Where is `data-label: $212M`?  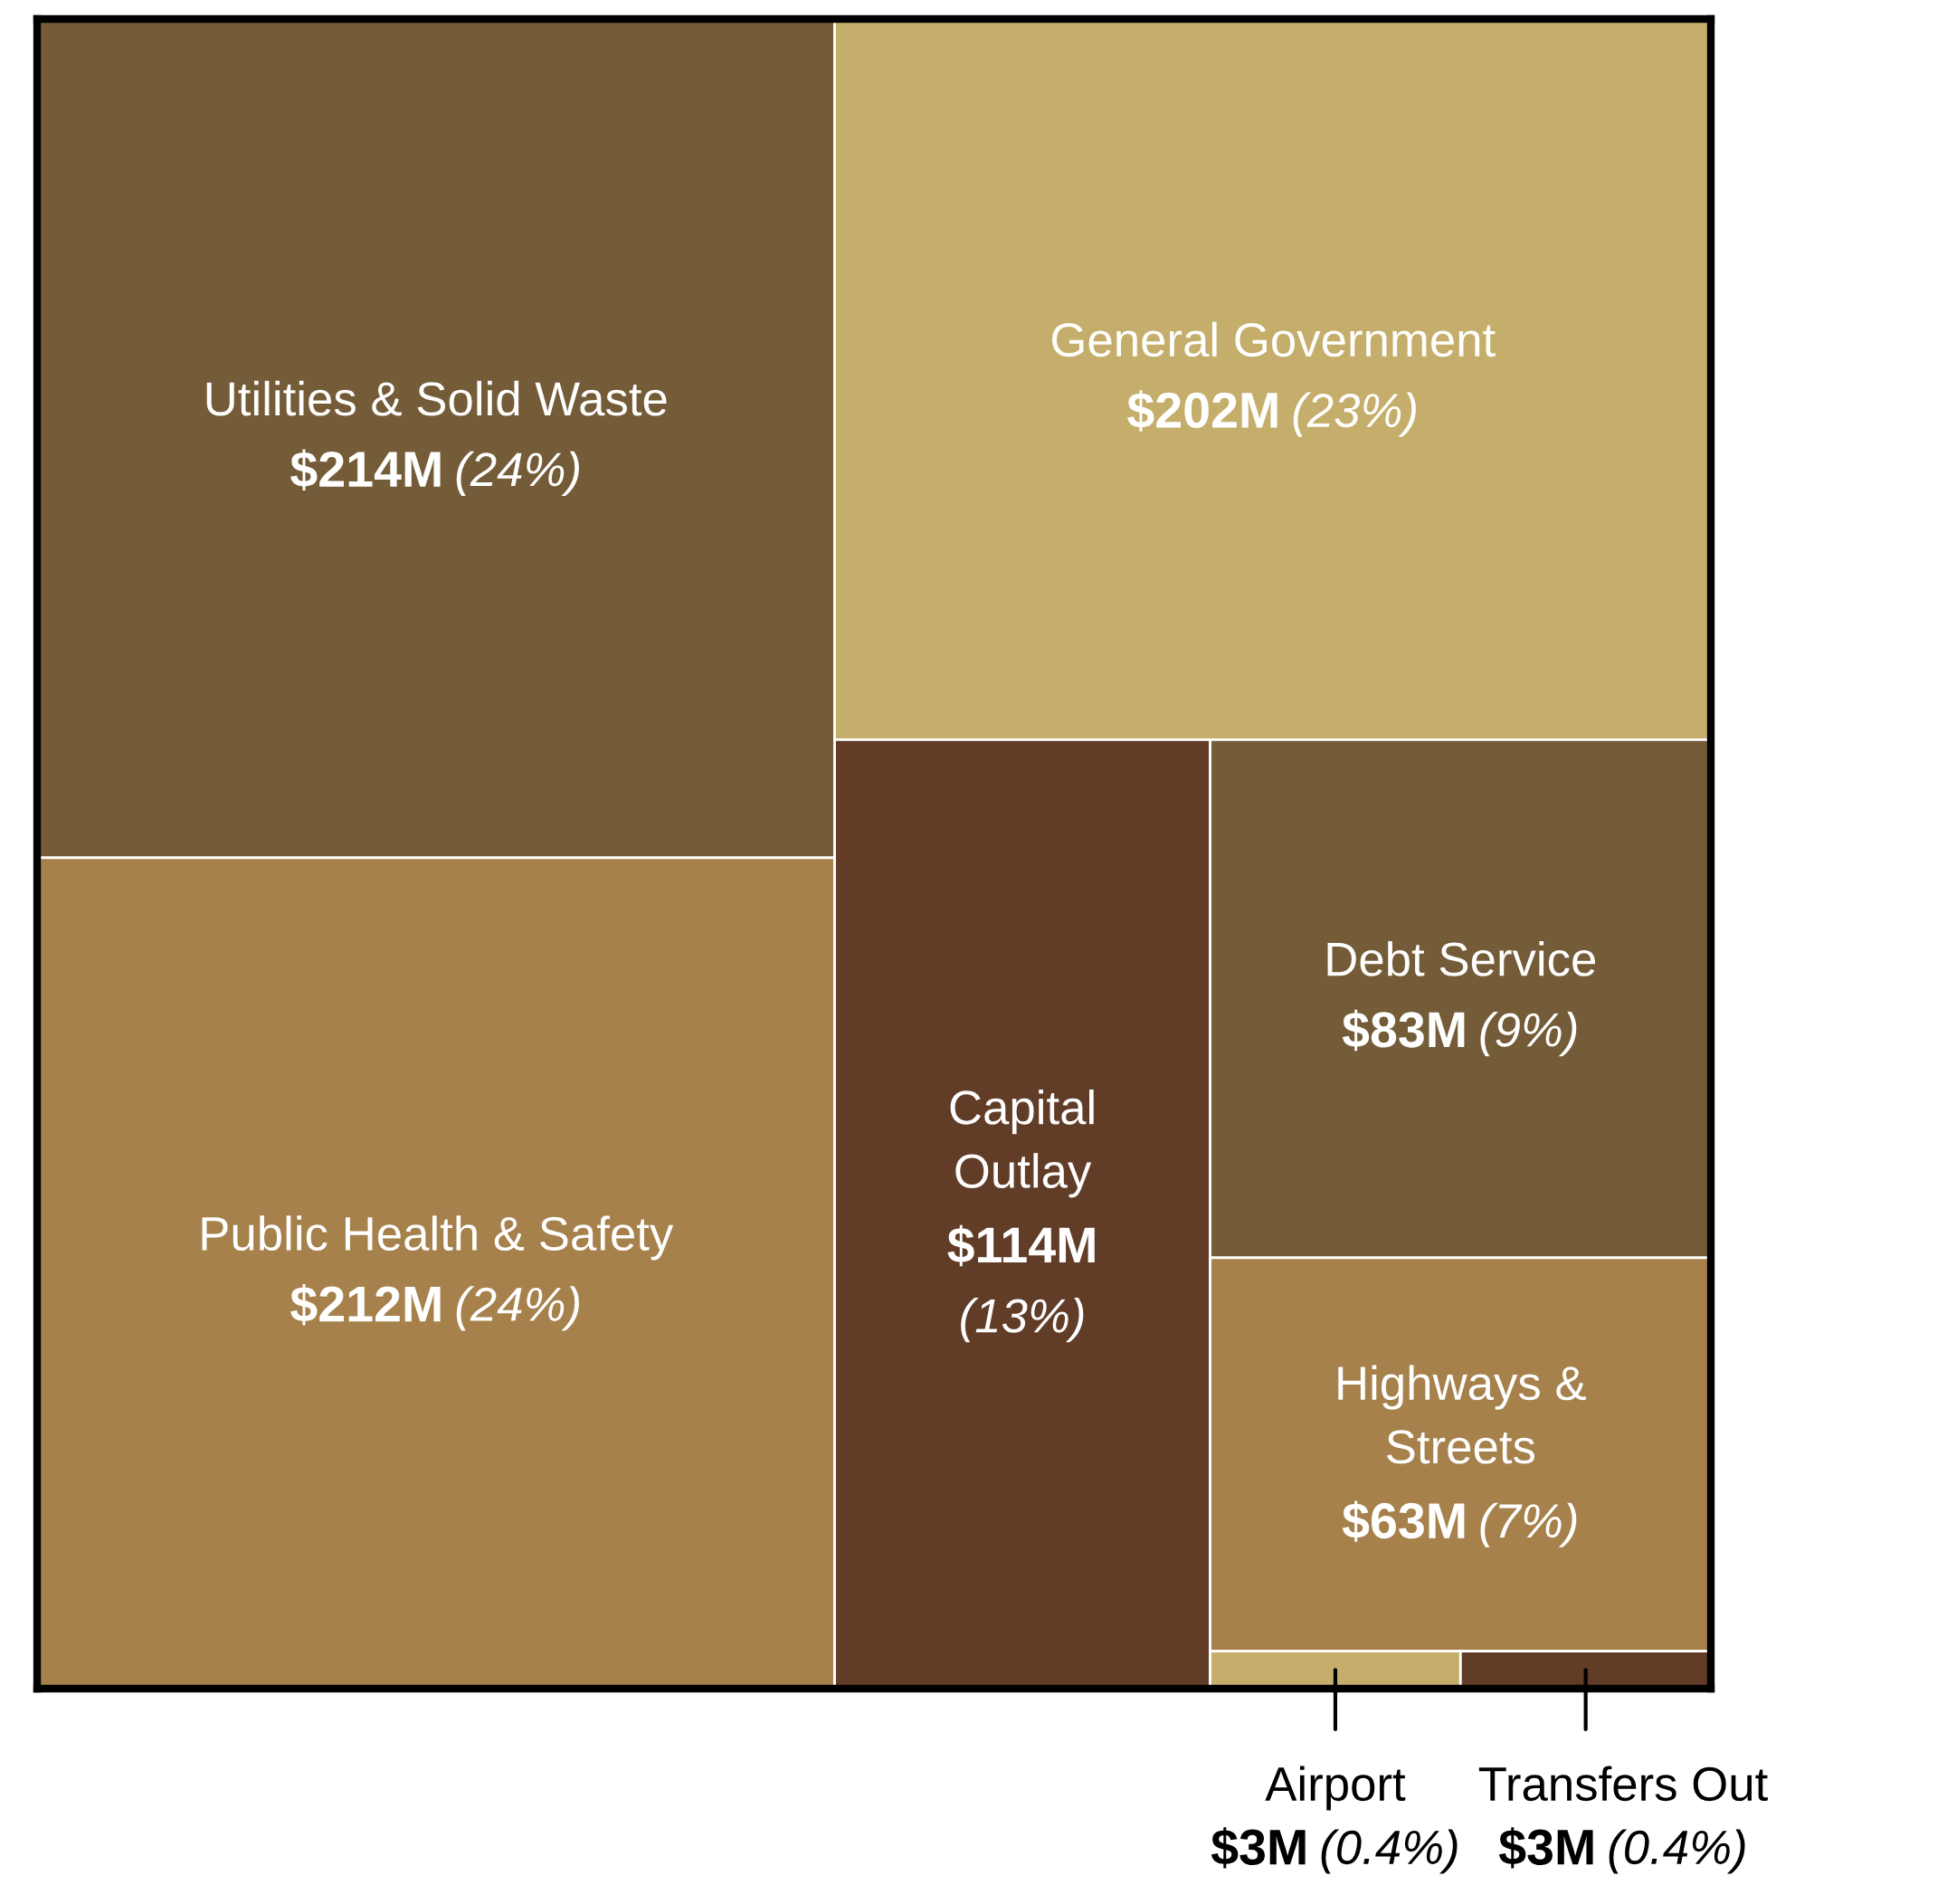
data-label: $212M is located at coordinates (366, 1305).